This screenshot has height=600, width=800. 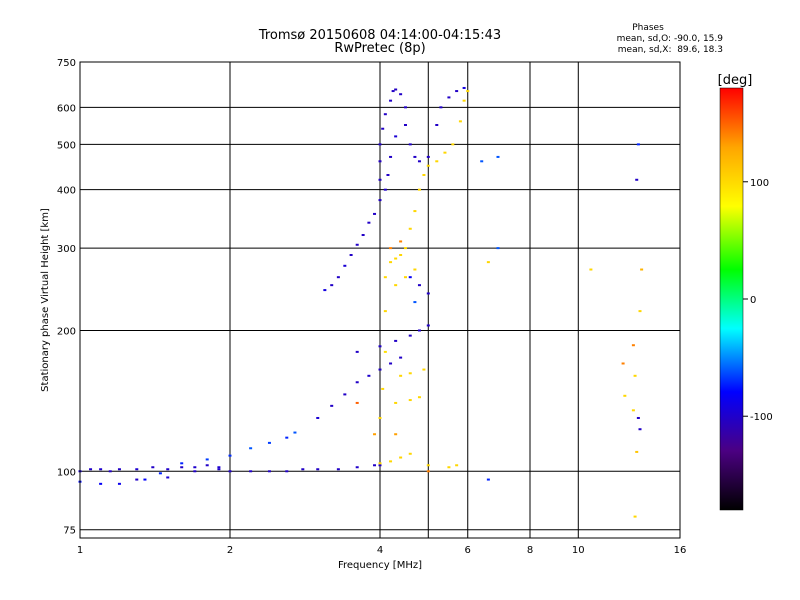 I want to click on y-tick-label: 75, so click(x=69, y=531).